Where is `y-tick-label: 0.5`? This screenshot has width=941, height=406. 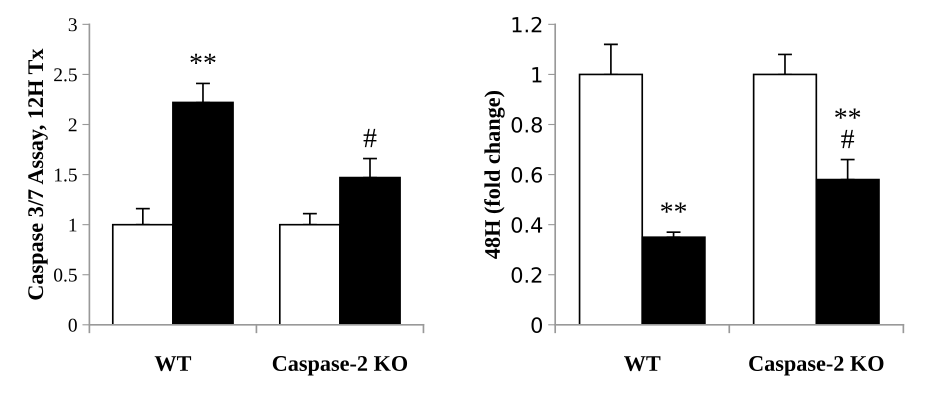
y-tick-label: 0.5 is located at coordinates (65, 275).